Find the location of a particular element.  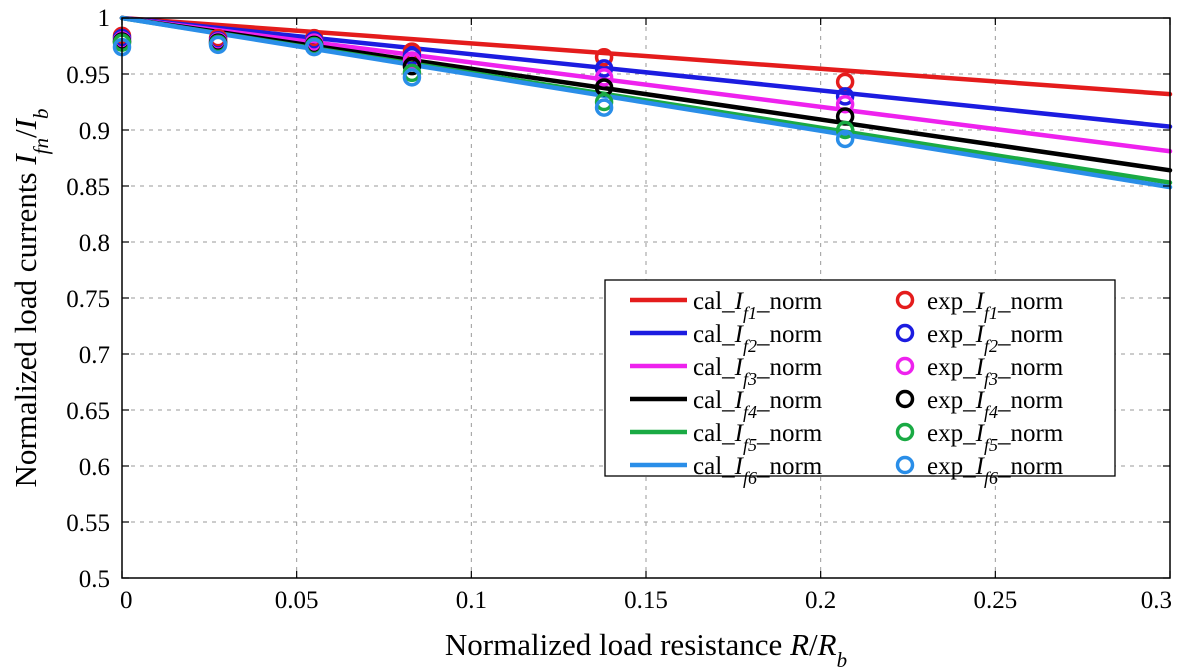

data-point-exp_If1_norm is located at coordinates (604, 57).